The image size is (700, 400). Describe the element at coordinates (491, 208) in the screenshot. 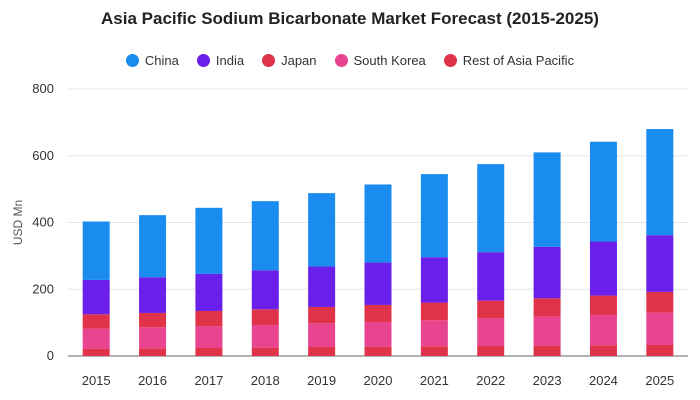

I see `bar-china-2022` at that location.